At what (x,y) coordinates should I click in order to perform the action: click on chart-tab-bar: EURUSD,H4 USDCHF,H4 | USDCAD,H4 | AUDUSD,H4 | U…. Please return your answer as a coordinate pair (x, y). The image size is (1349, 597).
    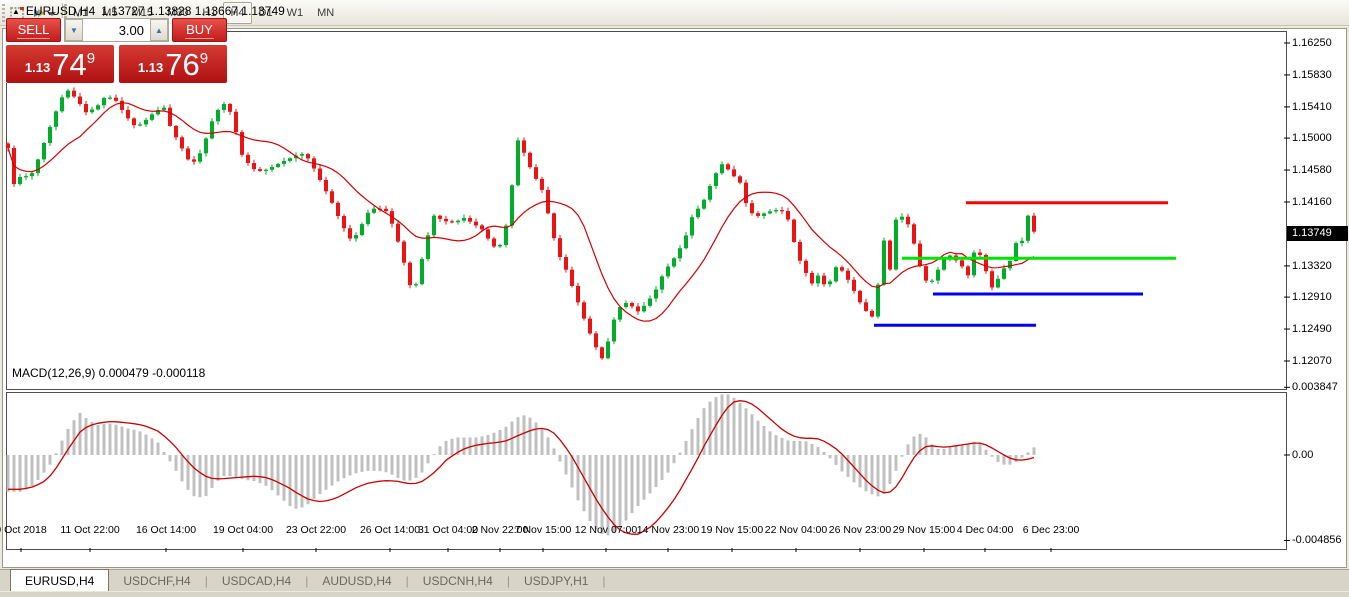
    Looking at the image, I should click on (674, 580).